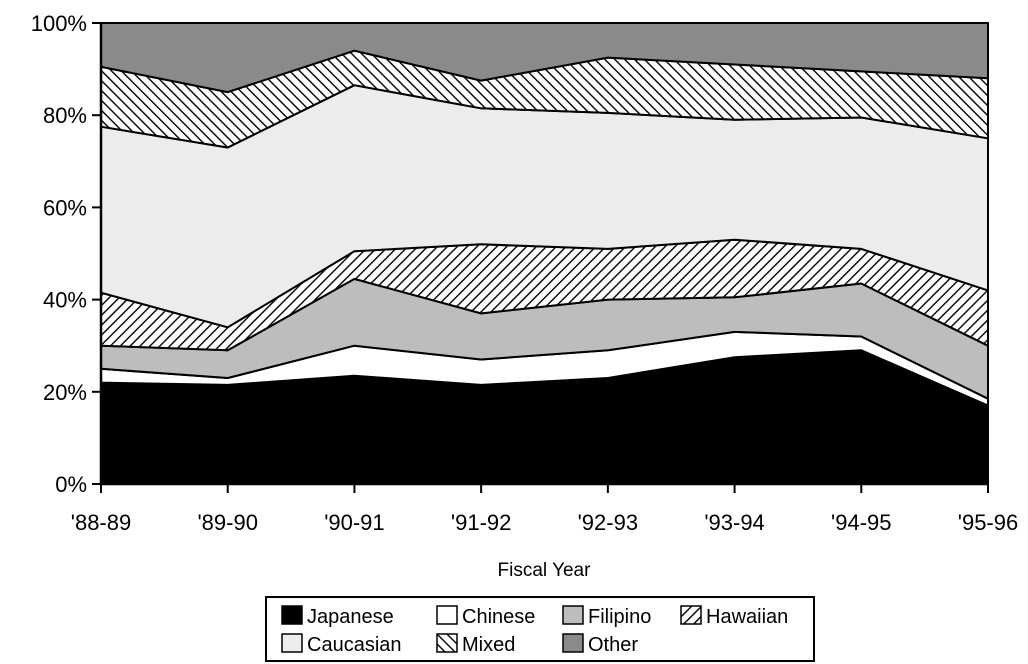 The height and width of the screenshot is (664, 1028). Describe the element at coordinates (613, 645) in the screenshot. I see `legend-label-other: Other` at that location.